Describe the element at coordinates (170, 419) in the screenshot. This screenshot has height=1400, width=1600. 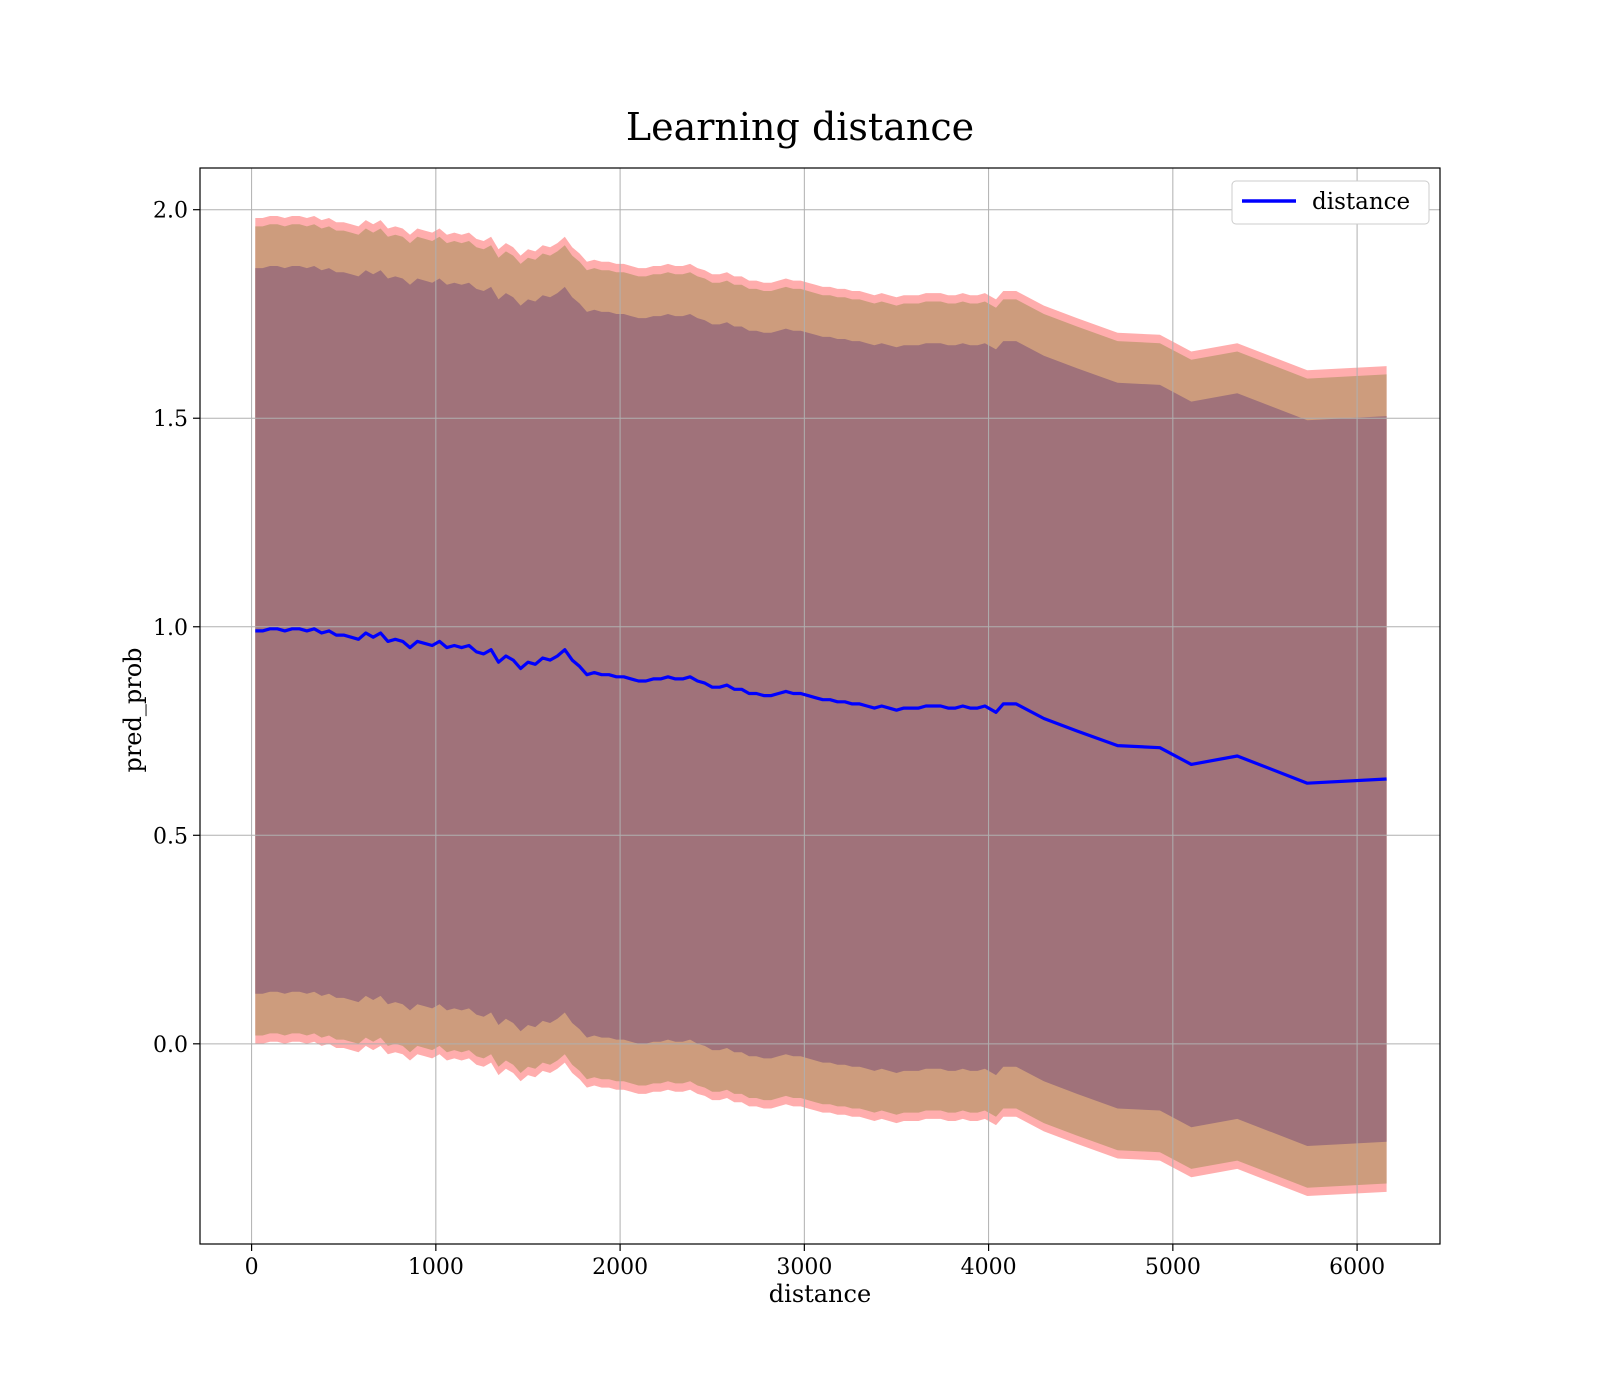
I see `y-tick-label-3: 1.5` at that location.